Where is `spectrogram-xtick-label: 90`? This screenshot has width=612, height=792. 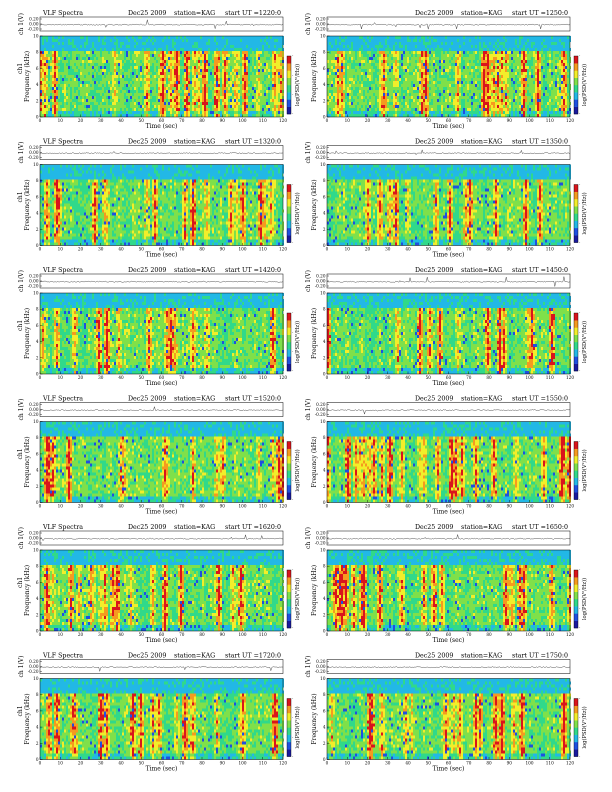
spectrogram-xtick-label: 90 is located at coordinates (510, 763).